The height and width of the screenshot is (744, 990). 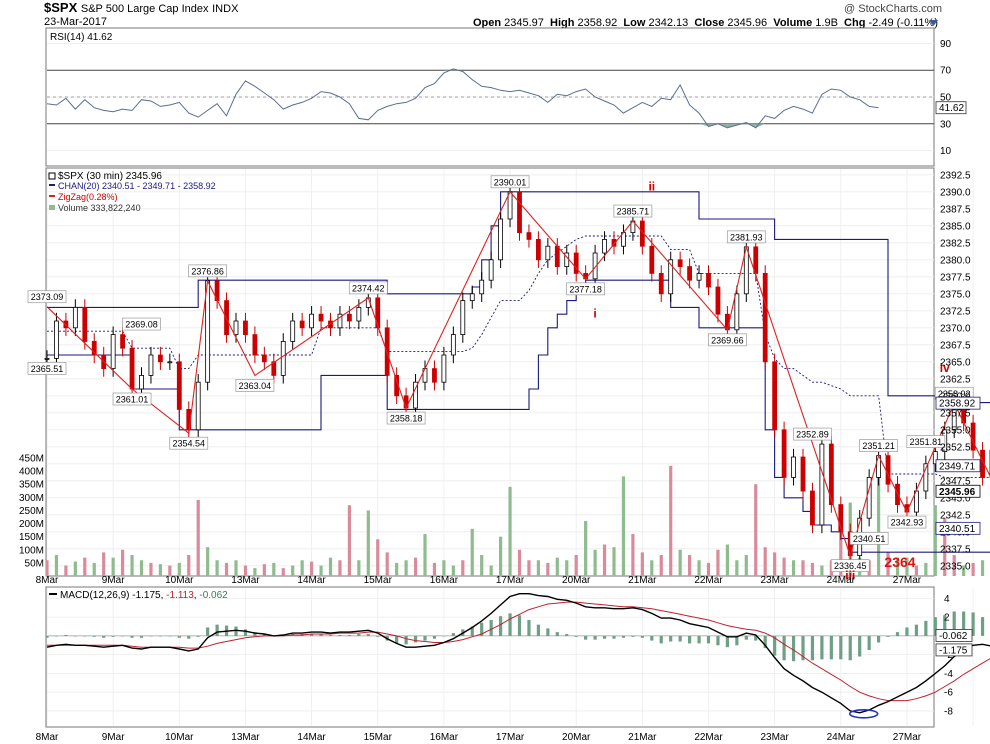 What do you see at coordinates (945, 368) in the screenshot?
I see `wave-label: iv` at bounding box center [945, 368].